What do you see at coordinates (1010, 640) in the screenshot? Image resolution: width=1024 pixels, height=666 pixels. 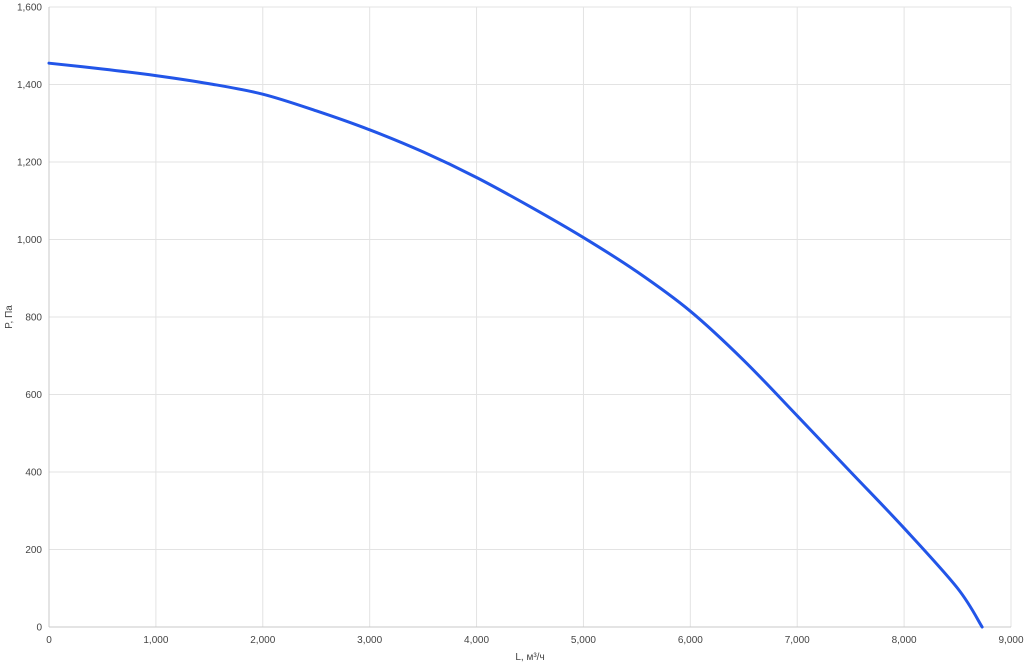 I see `x-tick-label: 9,000` at bounding box center [1010, 640].